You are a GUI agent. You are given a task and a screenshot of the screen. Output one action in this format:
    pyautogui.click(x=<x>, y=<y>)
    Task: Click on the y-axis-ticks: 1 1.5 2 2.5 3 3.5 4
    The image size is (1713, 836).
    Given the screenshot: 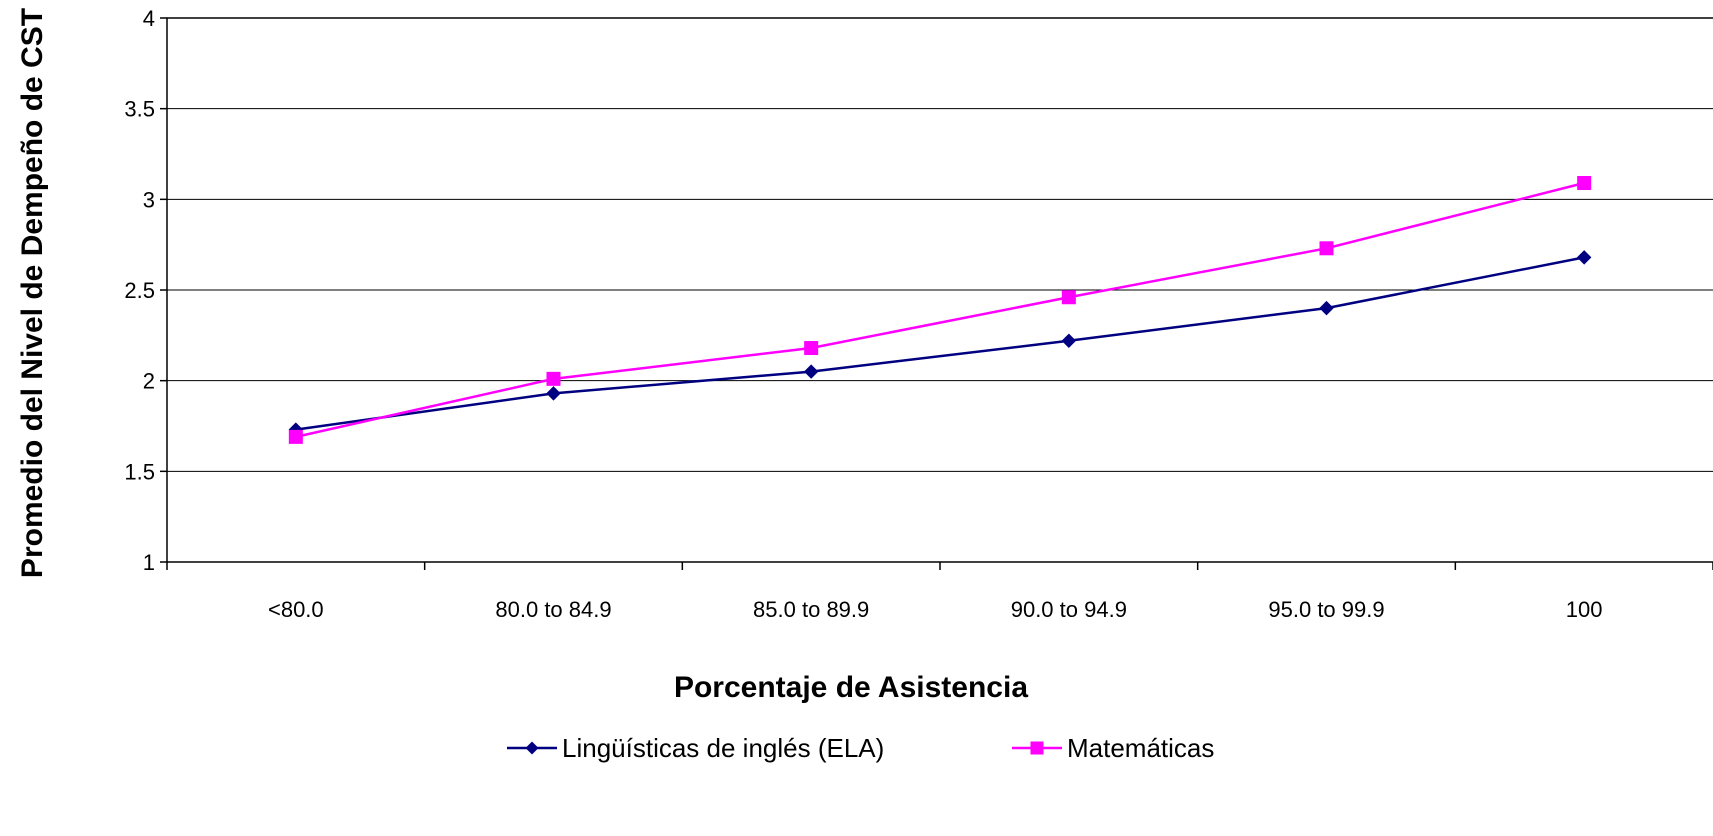 What is the action you would take?
    pyautogui.click(x=145, y=290)
    